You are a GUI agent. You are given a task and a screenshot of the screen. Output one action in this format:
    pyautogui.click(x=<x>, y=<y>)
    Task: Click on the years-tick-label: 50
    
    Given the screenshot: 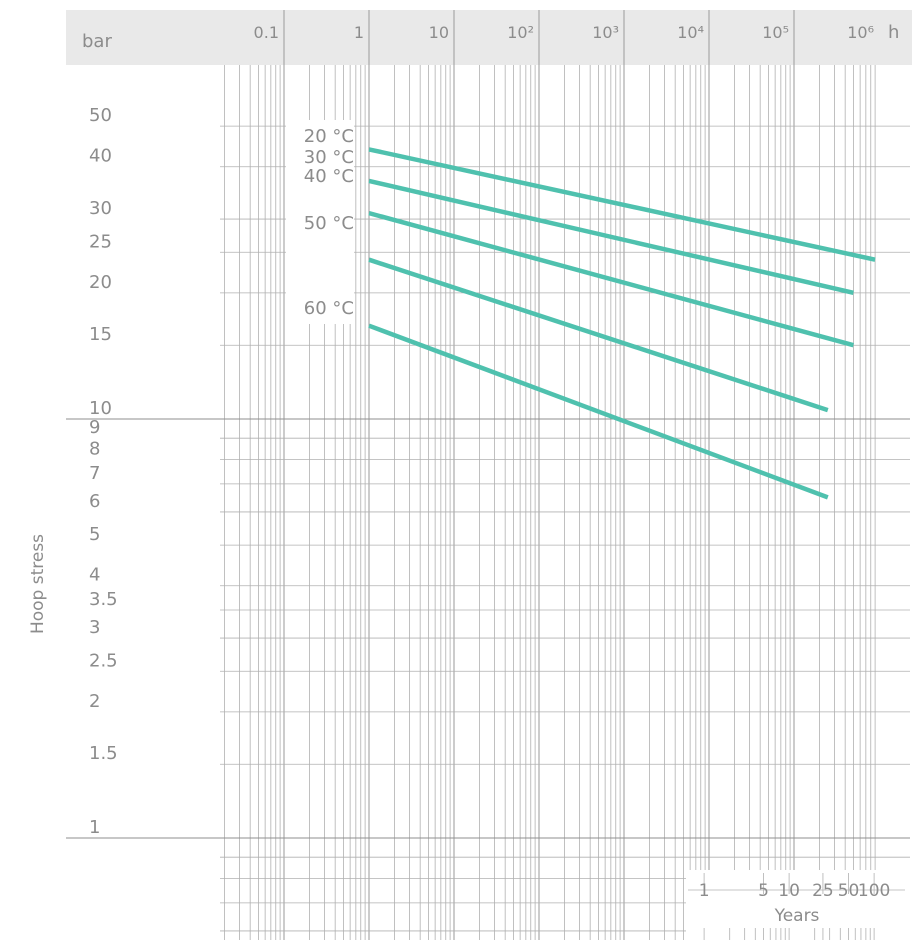 What is the action you would take?
    pyautogui.click(x=849, y=891)
    